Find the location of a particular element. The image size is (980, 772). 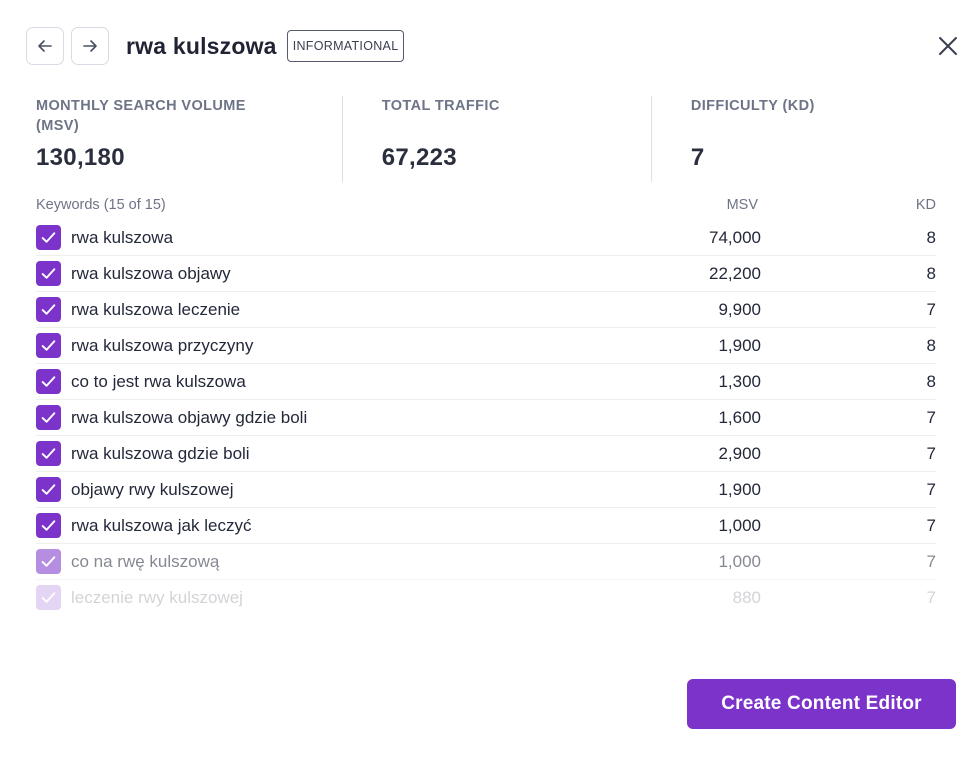

forward-button is located at coordinates (90, 46).